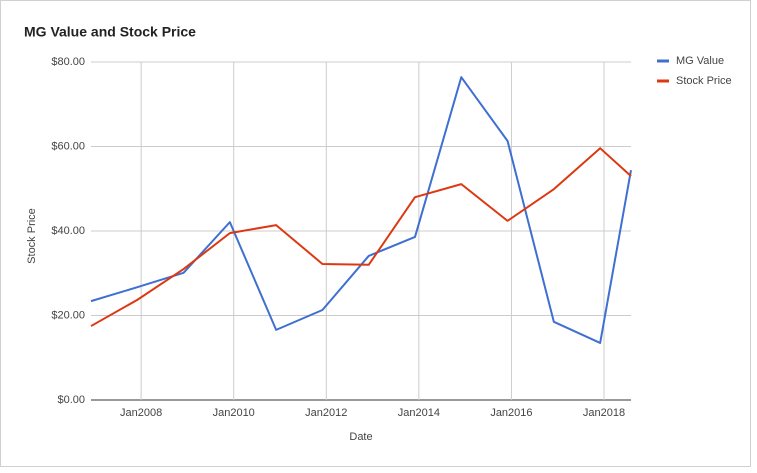  I want to click on x-tick-label: Jan2012, so click(326, 413).